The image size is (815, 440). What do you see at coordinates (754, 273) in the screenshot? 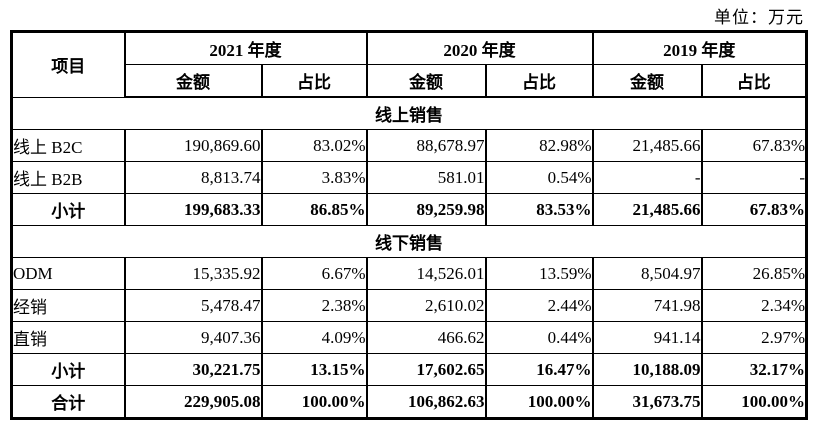
I see `ratio-2019-cell: 26.85%` at bounding box center [754, 273].